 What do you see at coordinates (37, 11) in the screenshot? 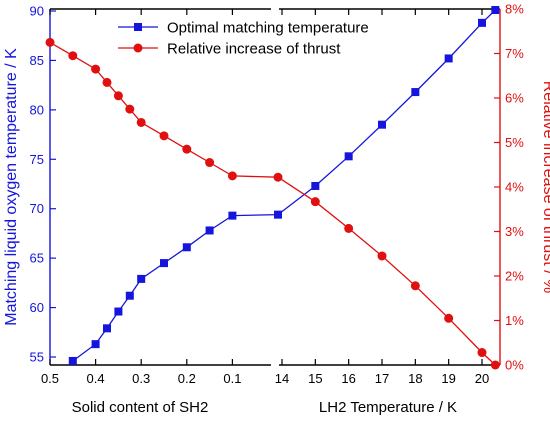
I see `left-y-tick-label: 90` at bounding box center [37, 11].